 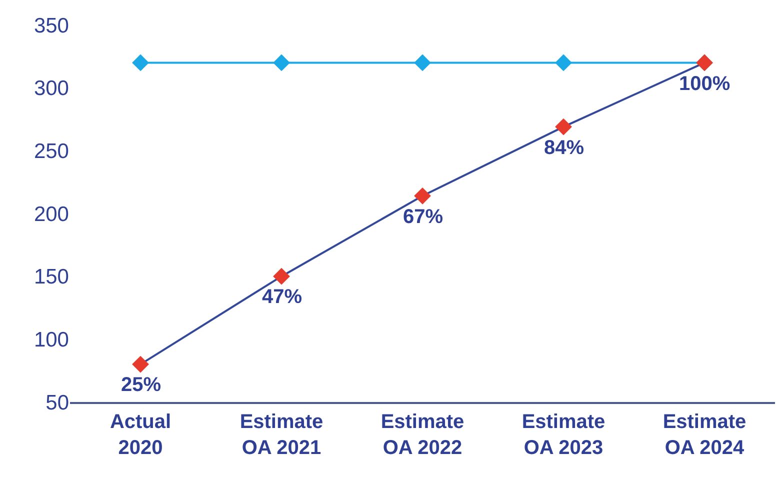 What do you see at coordinates (51, 277) in the screenshot?
I see `y-tick-label: 150` at bounding box center [51, 277].